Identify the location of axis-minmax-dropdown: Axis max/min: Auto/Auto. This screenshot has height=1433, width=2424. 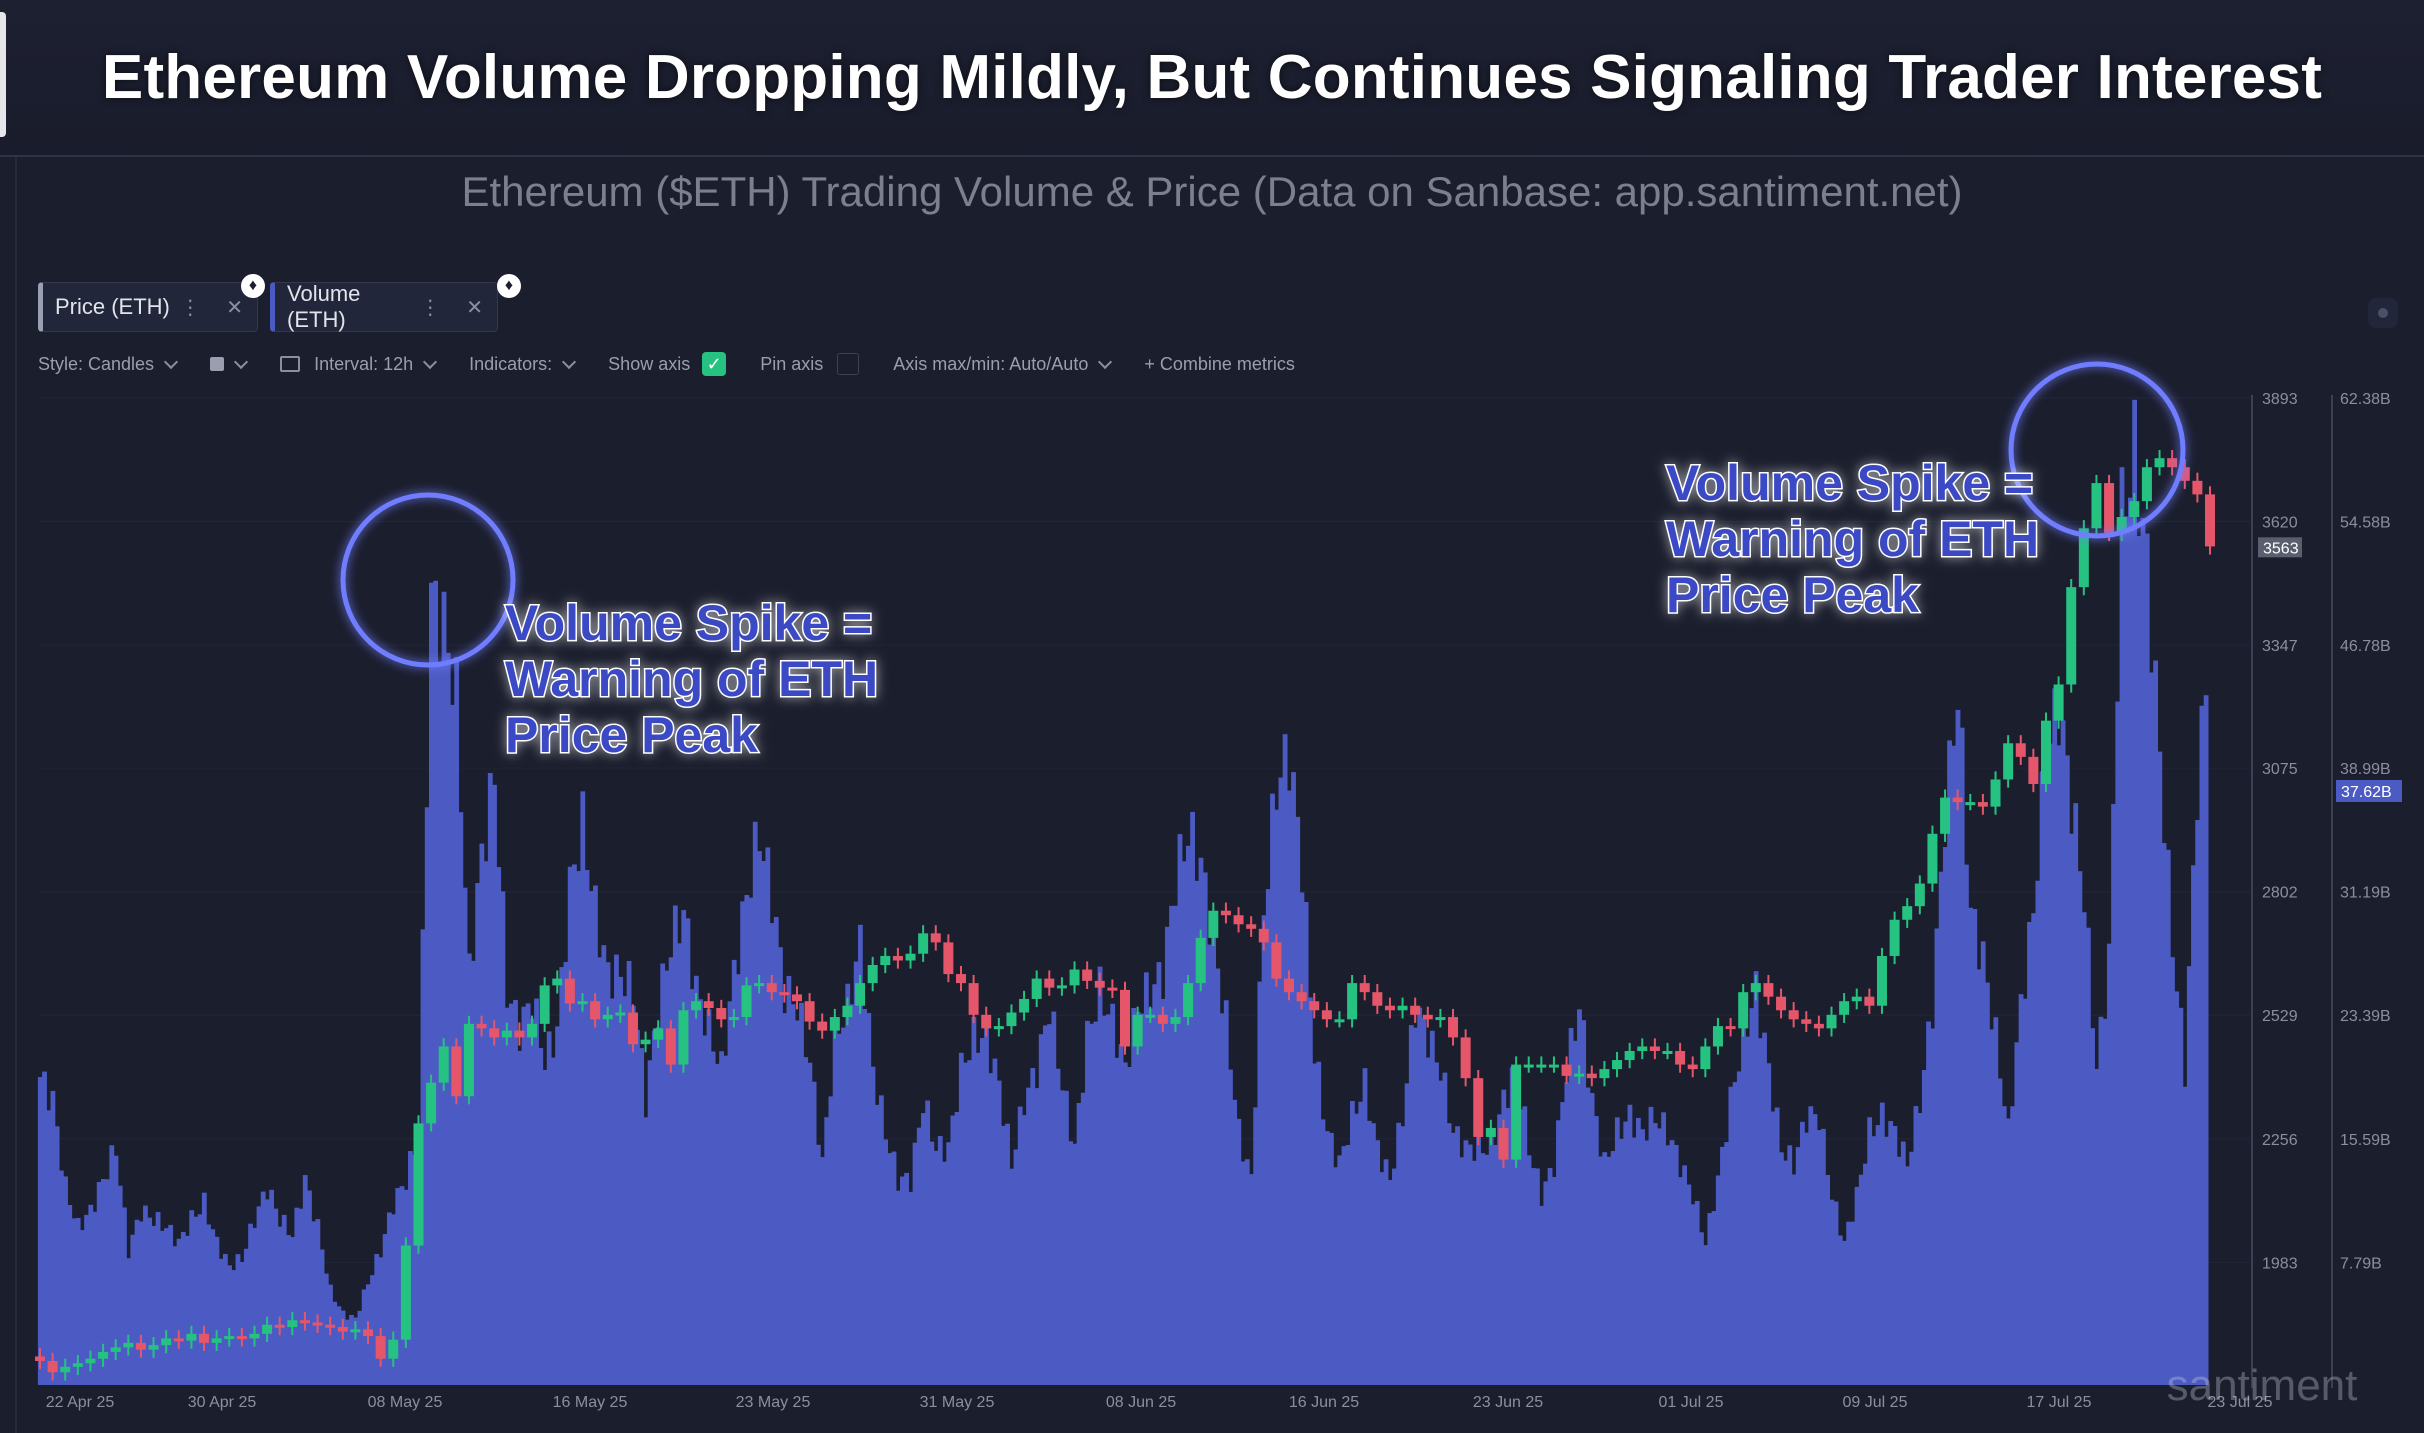
(1003, 364).